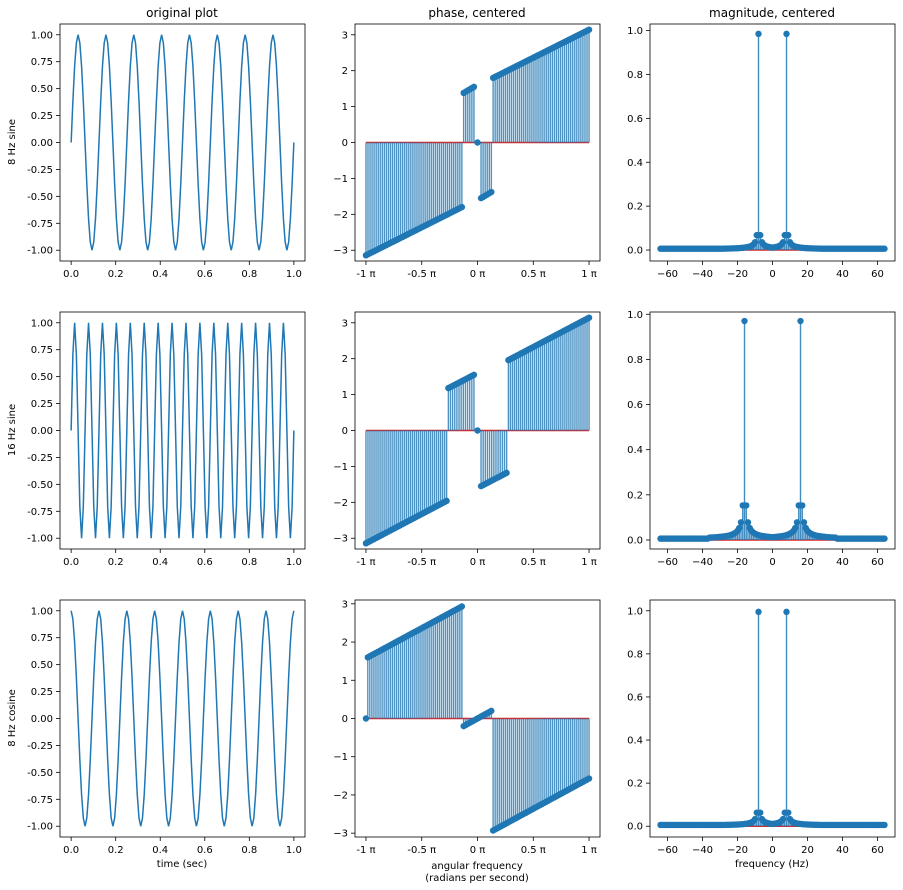 The width and height of the screenshot is (903, 890). What do you see at coordinates (40, 251) in the screenshot?
I see `y-tick-label: -1.00` at bounding box center [40, 251].